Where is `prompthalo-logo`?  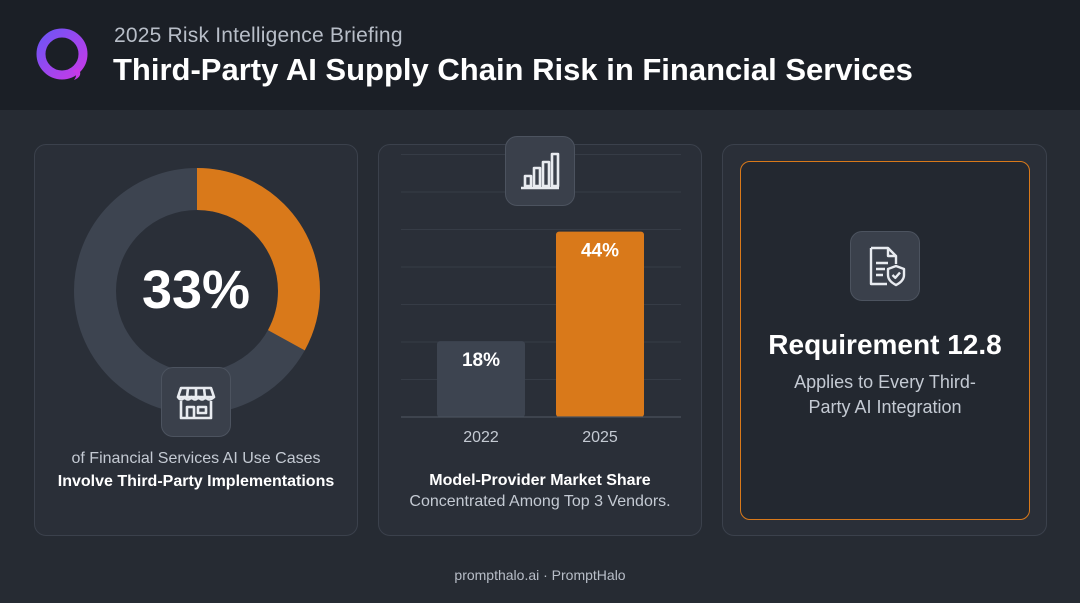
prompthalo-logo is located at coordinates (62, 54).